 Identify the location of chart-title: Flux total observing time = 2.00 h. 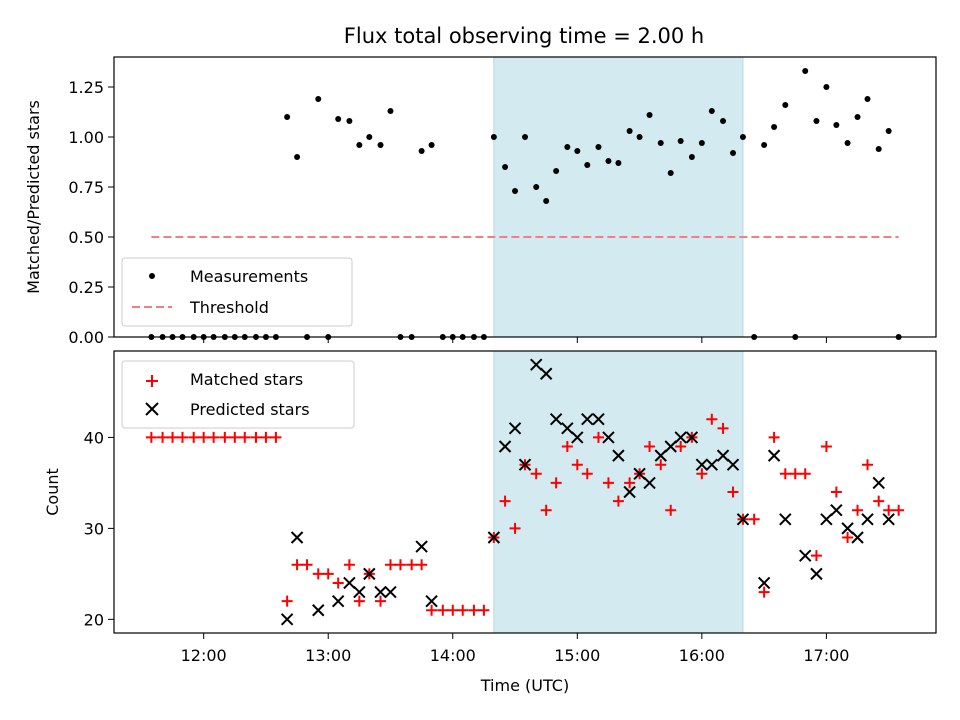
(524, 36).